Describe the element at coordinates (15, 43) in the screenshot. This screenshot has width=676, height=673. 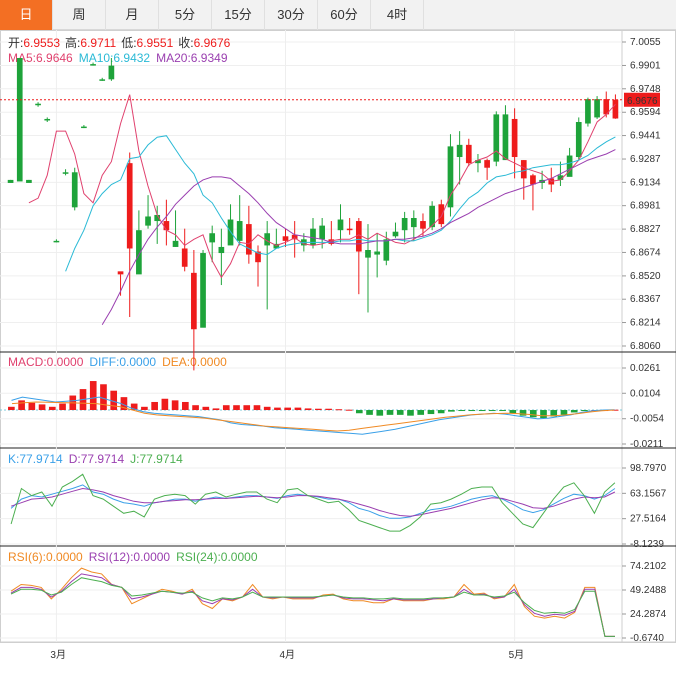
I see `open-label: 开:` at that location.